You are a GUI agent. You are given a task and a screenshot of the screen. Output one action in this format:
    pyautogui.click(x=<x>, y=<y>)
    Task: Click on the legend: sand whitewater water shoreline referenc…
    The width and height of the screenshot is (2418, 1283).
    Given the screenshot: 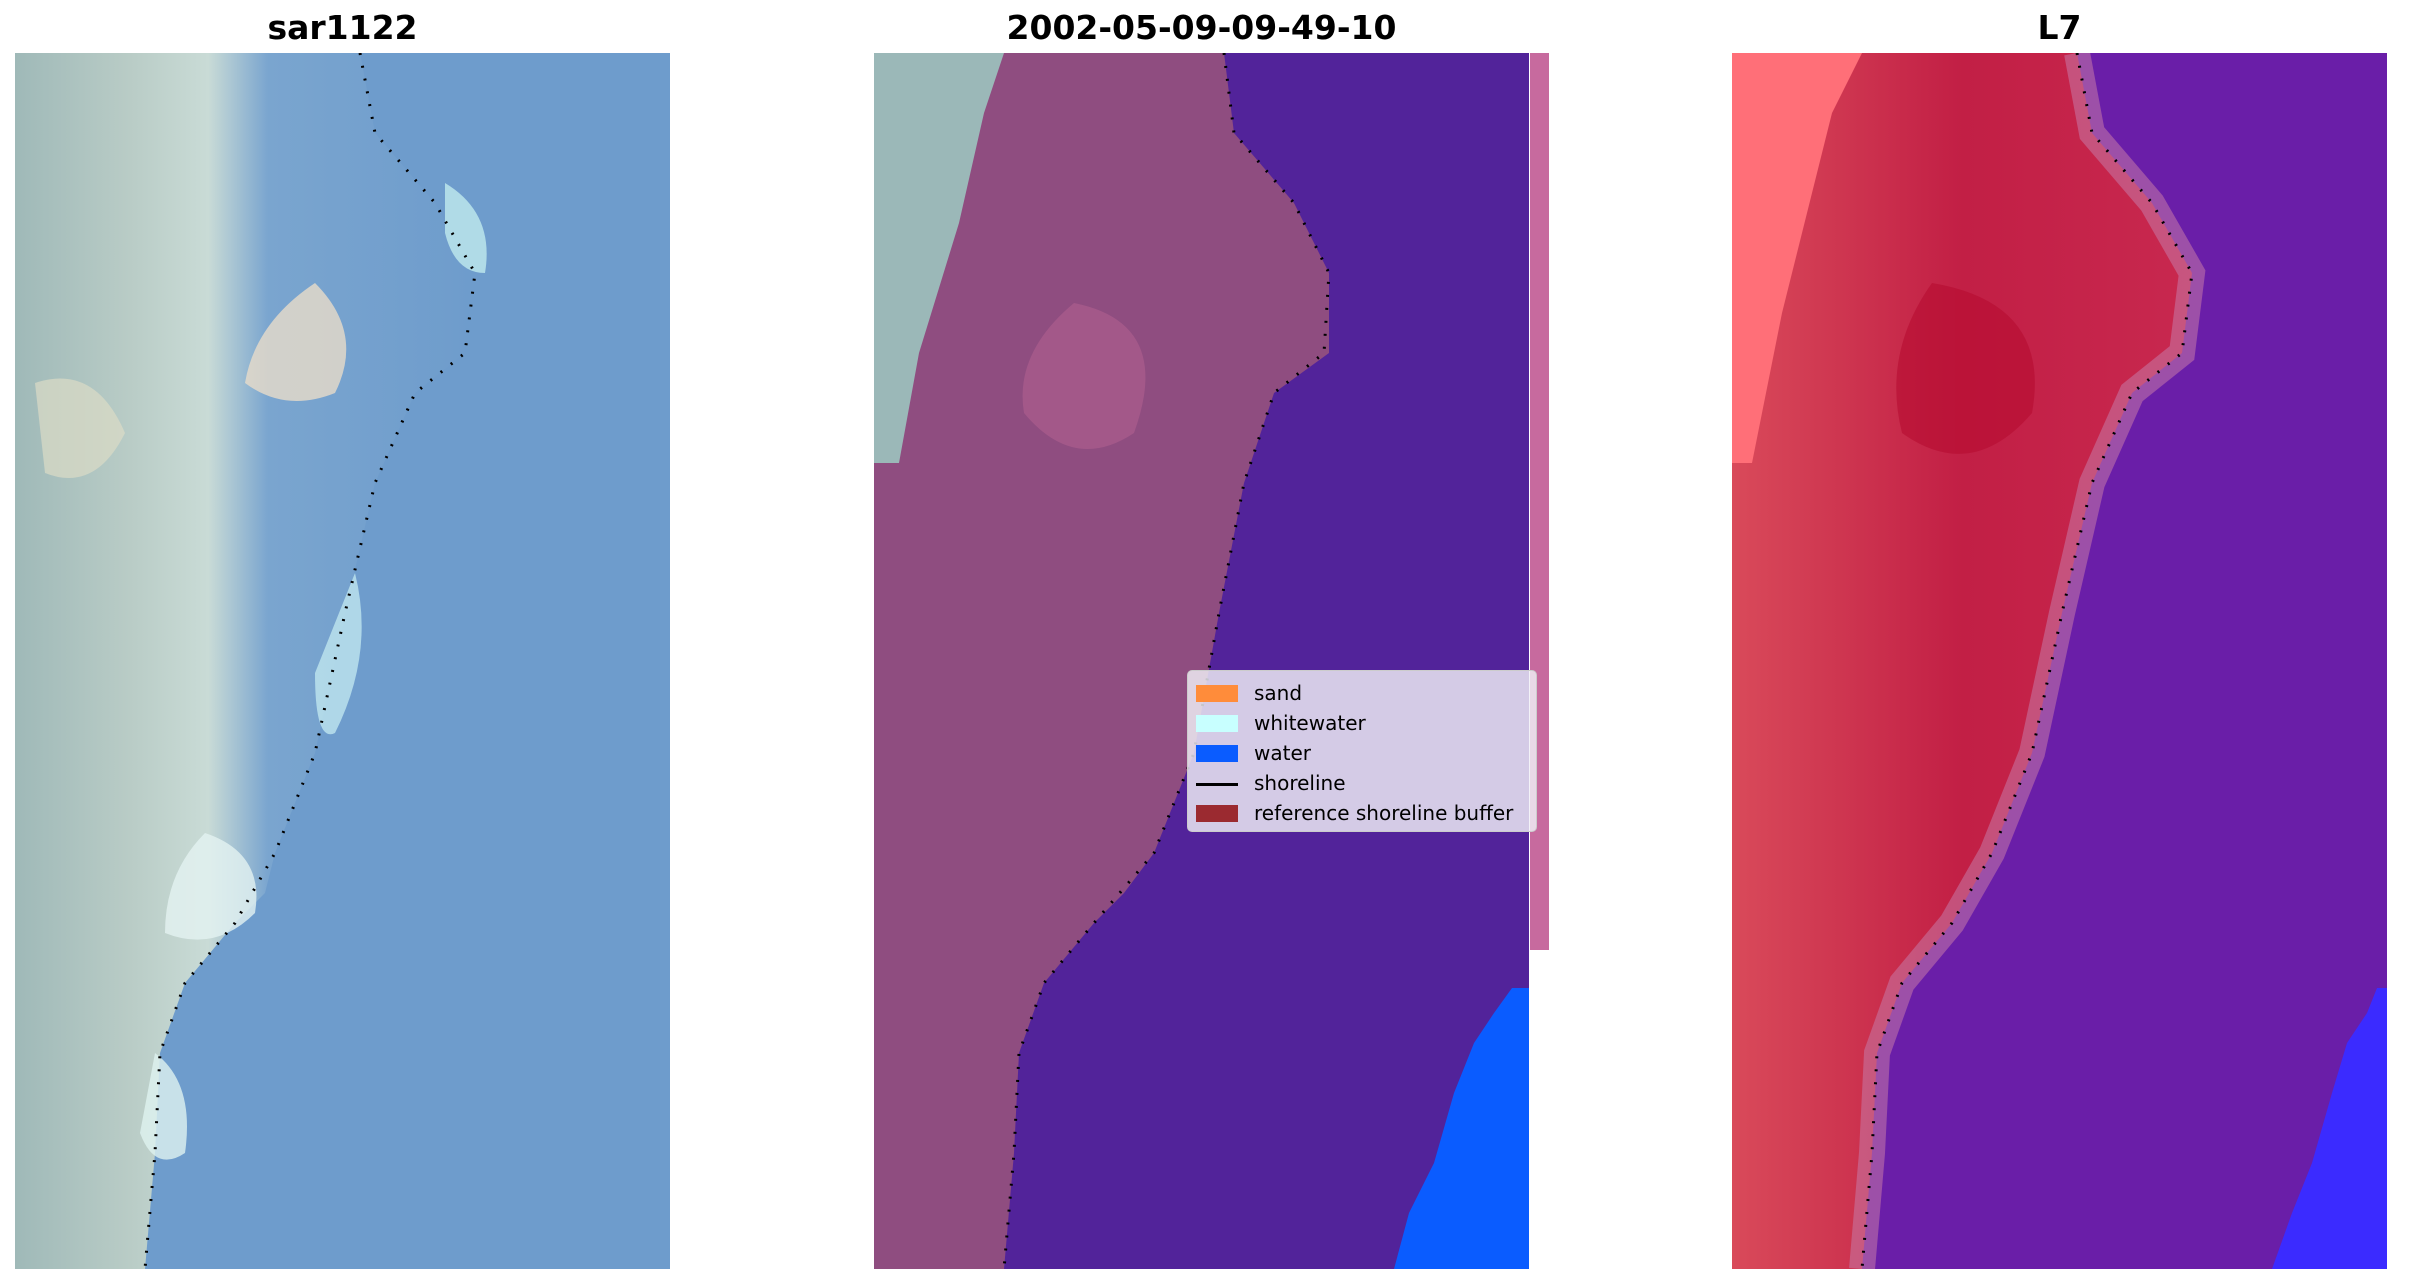 What is the action you would take?
    pyautogui.click(x=1362, y=751)
    